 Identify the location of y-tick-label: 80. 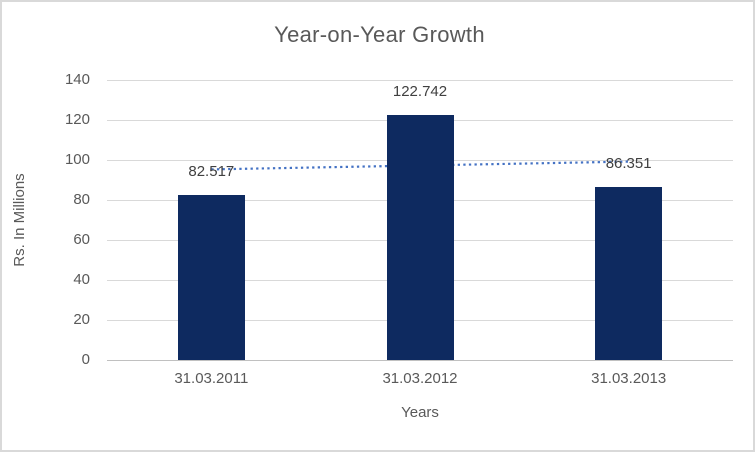
(81, 199).